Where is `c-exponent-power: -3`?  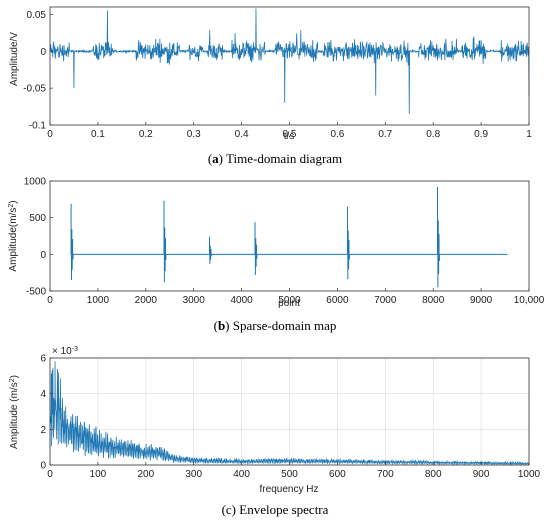
c-exponent-power: -3 is located at coordinates (75, 349).